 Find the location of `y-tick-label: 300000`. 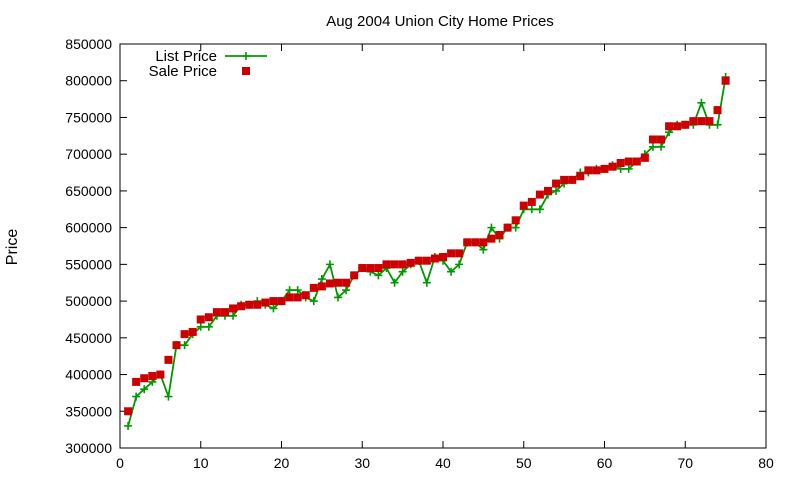

y-tick-label: 300000 is located at coordinates (88, 448).